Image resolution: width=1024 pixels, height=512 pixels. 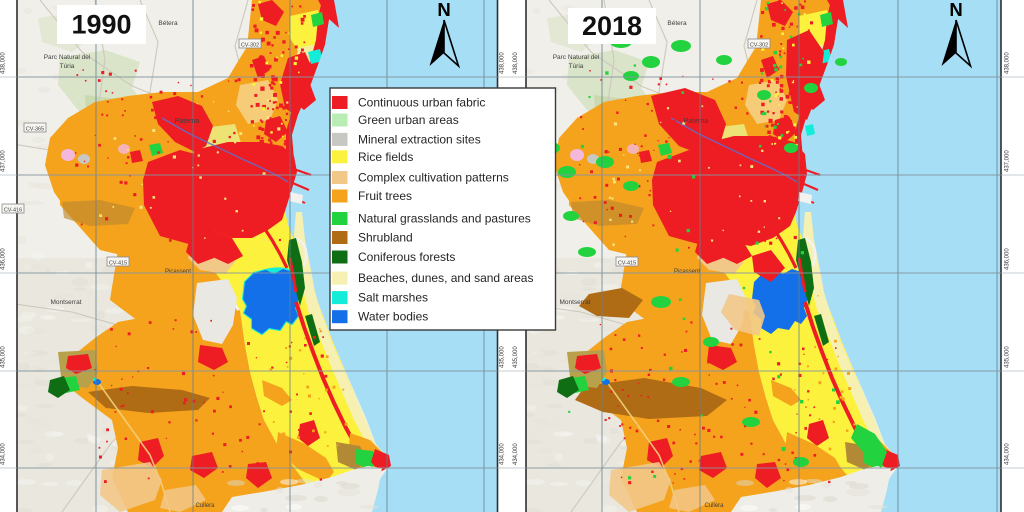 What do you see at coordinates (408, 120) in the screenshot?
I see `svg-text: Green urban areas` at bounding box center [408, 120].